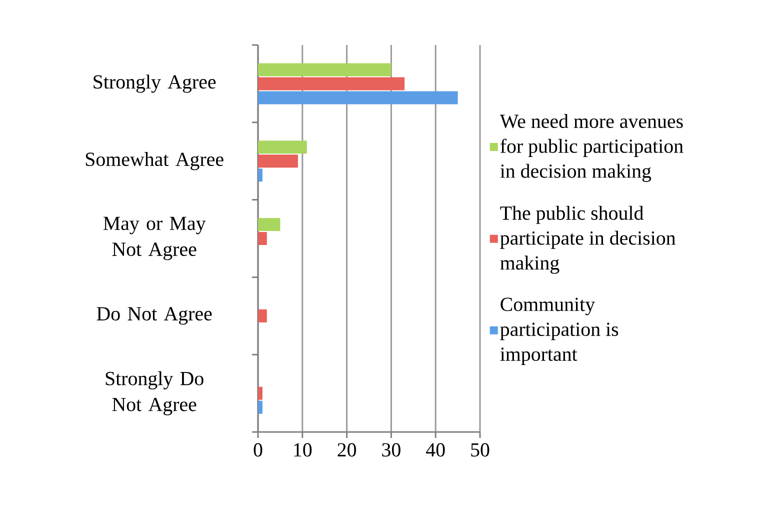  I want to click on legend-label: The public should participate in decision making, so click(588, 240).